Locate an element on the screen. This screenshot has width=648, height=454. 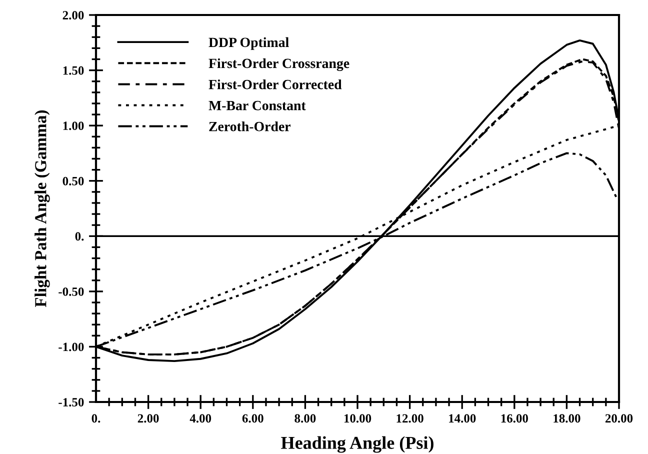
x-tick-label: 20.00 is located at coordinates (619, 418).